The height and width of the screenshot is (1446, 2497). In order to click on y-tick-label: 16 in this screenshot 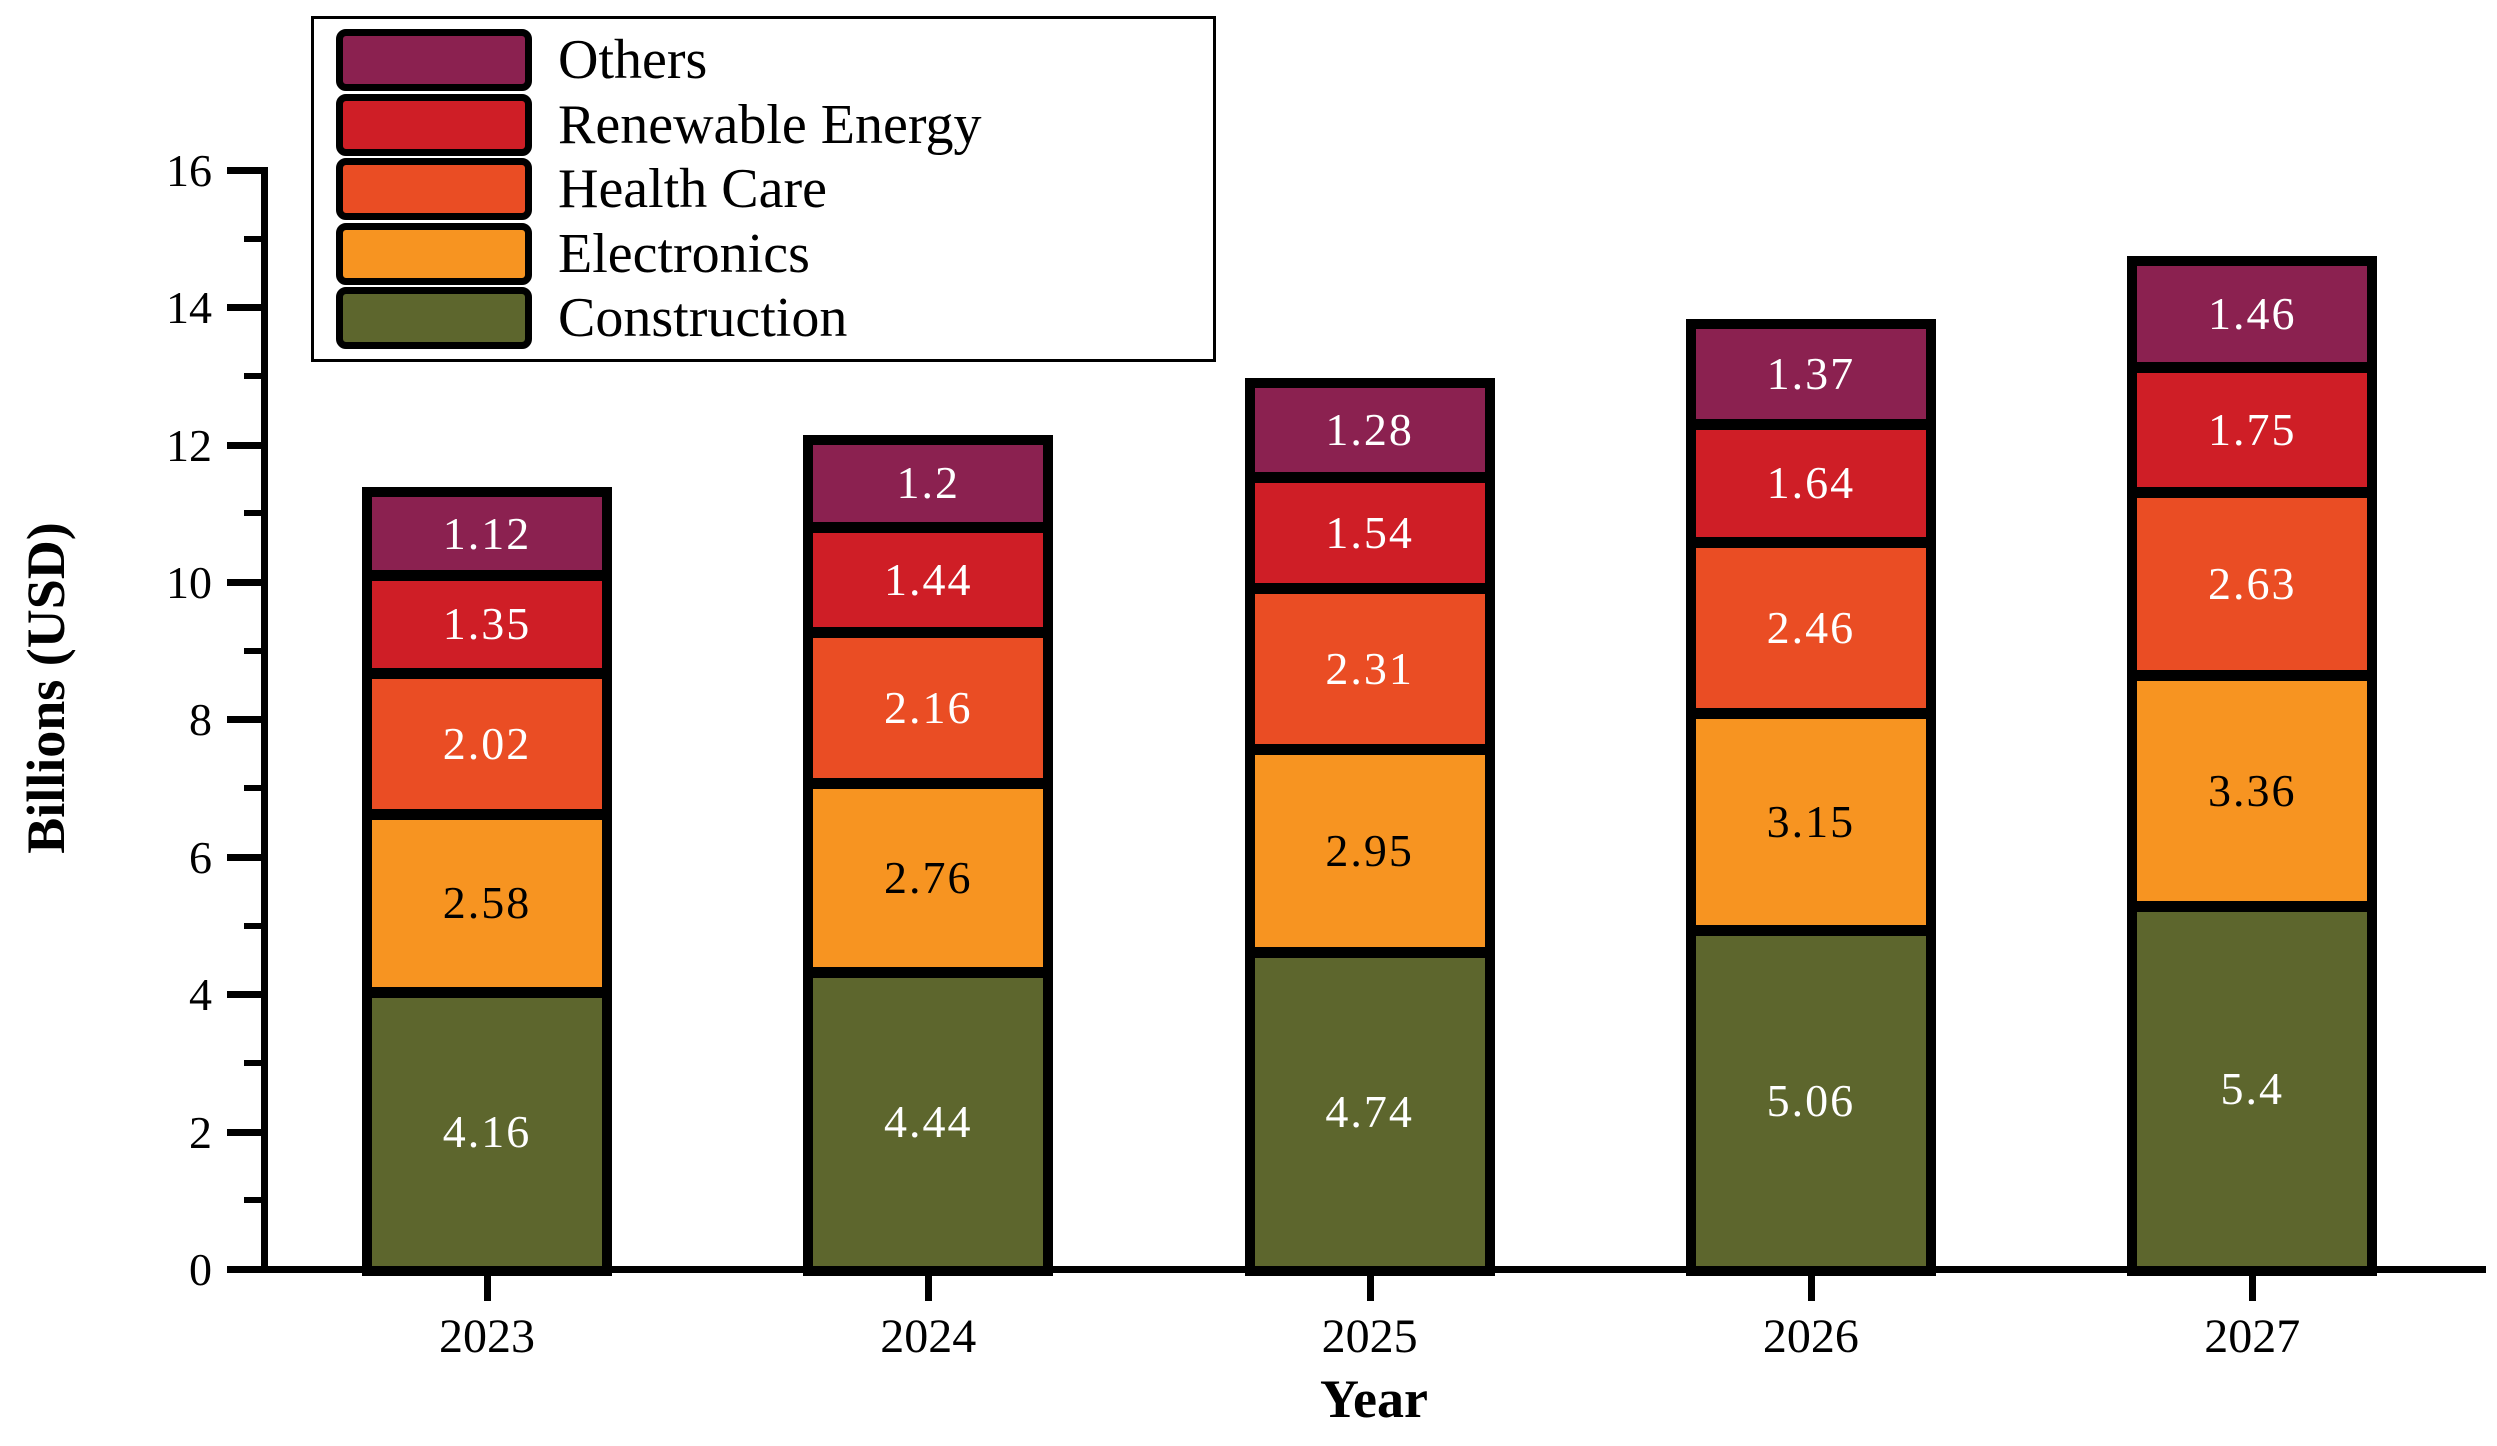, I will do `click(189, 170)`.